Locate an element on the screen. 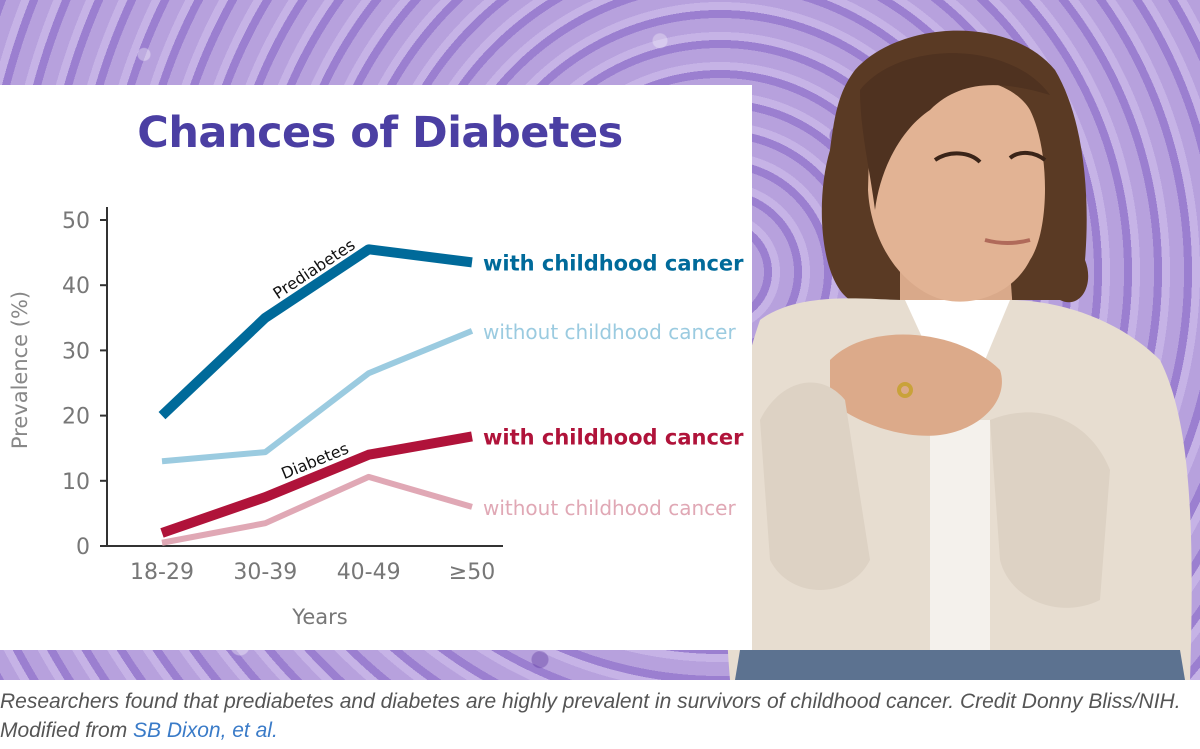 Image resolution: width=1200 pixels, height=749 pixels. y-tick-label: 0 is located at coordinates (83, 547).